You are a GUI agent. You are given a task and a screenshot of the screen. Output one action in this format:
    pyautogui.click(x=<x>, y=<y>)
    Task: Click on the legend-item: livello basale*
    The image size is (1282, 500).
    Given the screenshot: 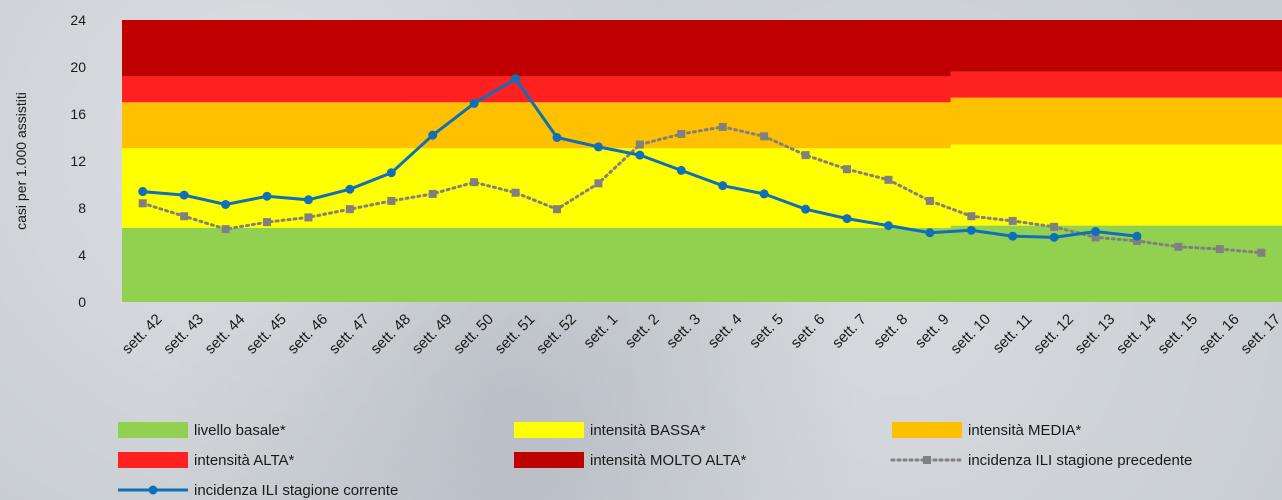 What is the action you would take?
    pyautogui.click(x=202, y=430)
    